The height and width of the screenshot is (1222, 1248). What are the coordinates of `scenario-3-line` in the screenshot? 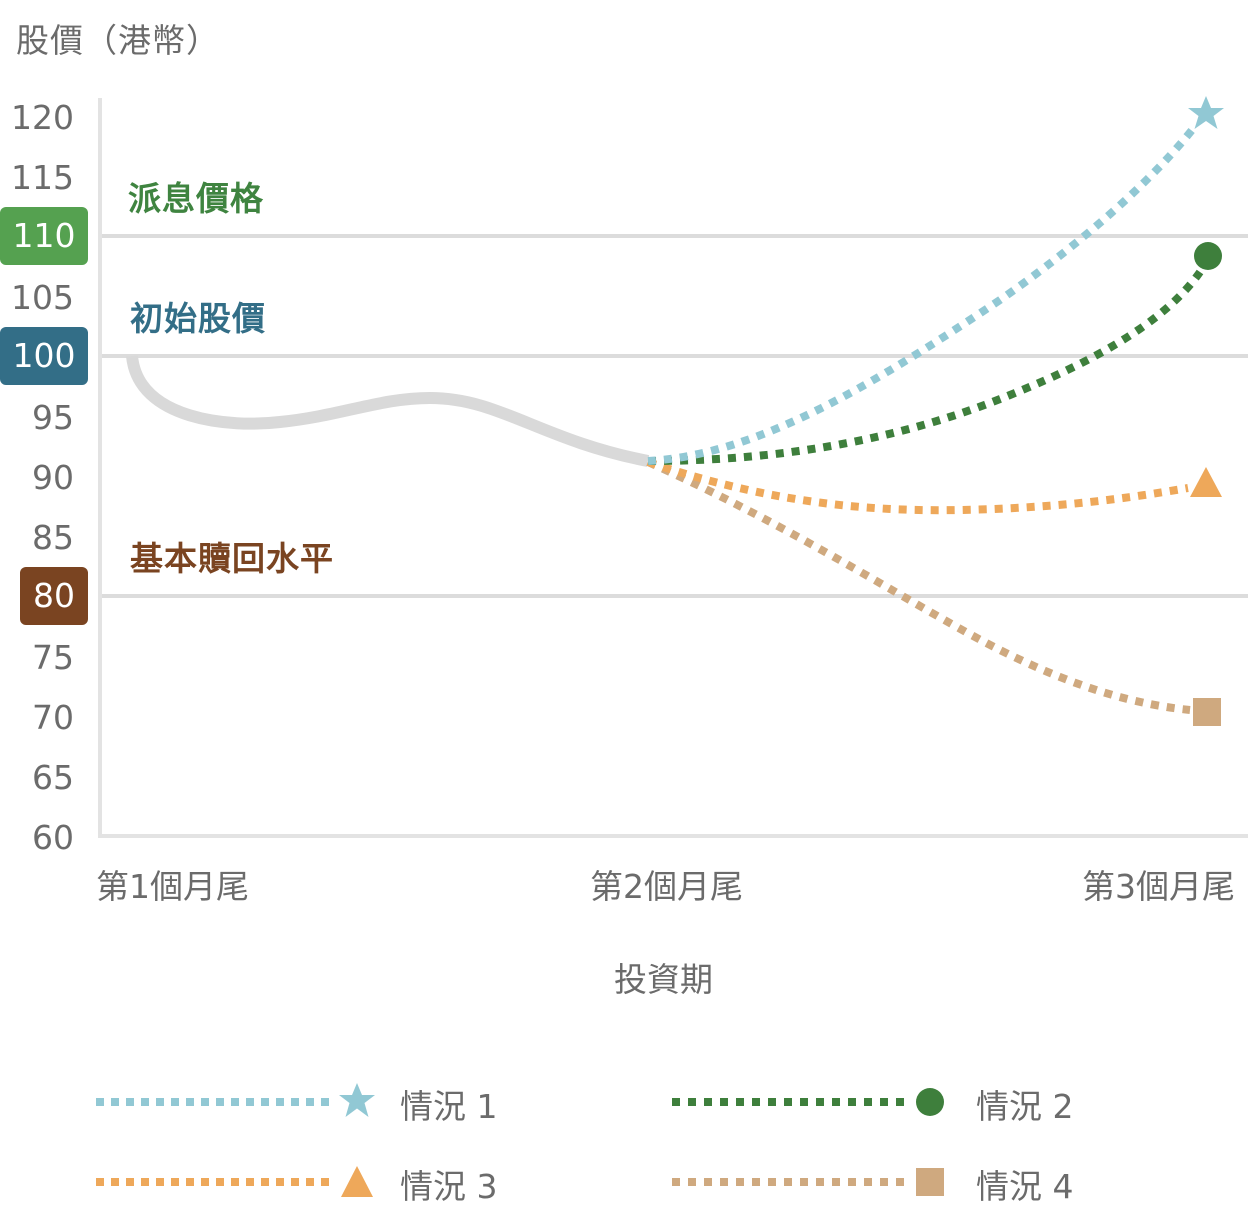 It's located at (917, 486).